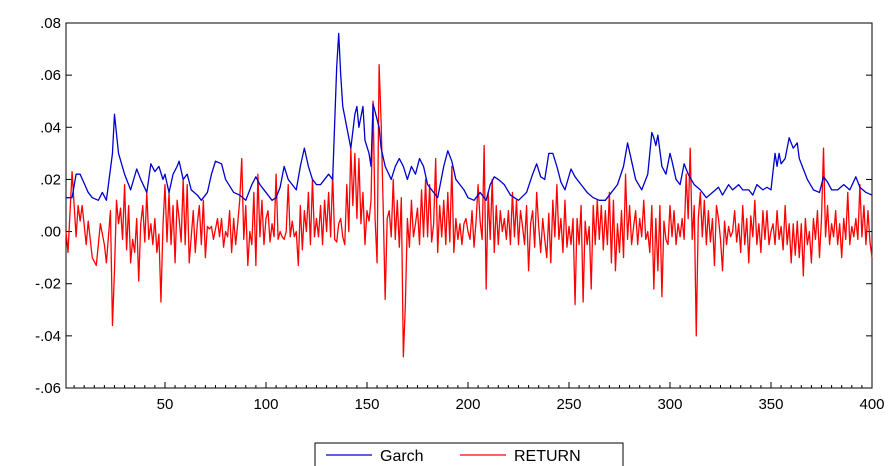 The height and width of the screenshot is (466, 891). I want to click on x-tick-label: 100, so click(265, 404).